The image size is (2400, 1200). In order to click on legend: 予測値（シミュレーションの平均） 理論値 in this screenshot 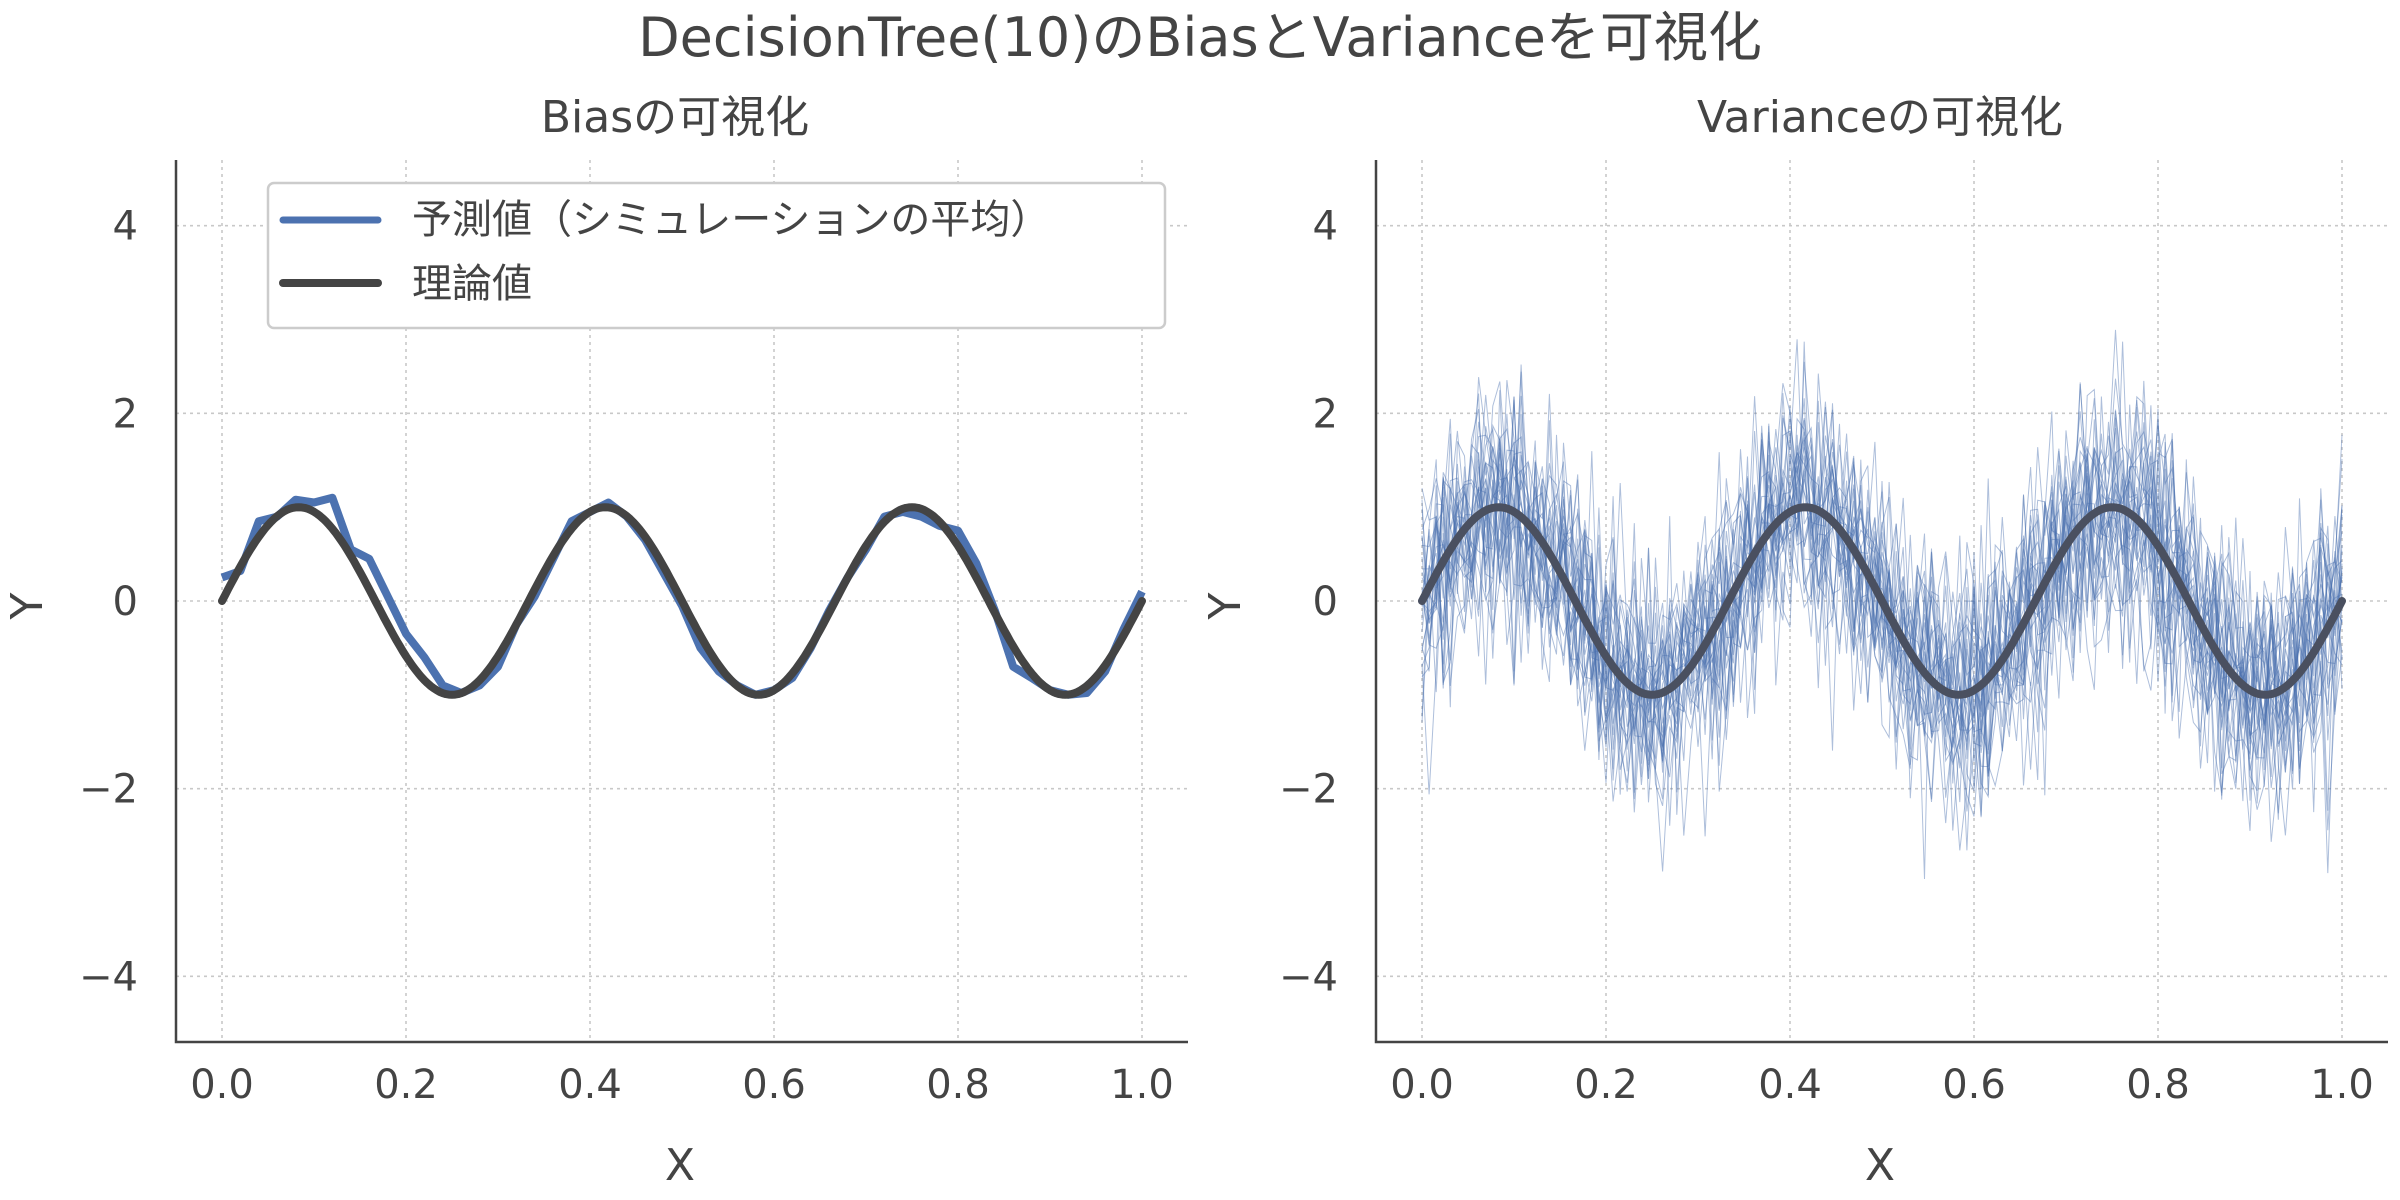, I will do `click(716, 255)`.